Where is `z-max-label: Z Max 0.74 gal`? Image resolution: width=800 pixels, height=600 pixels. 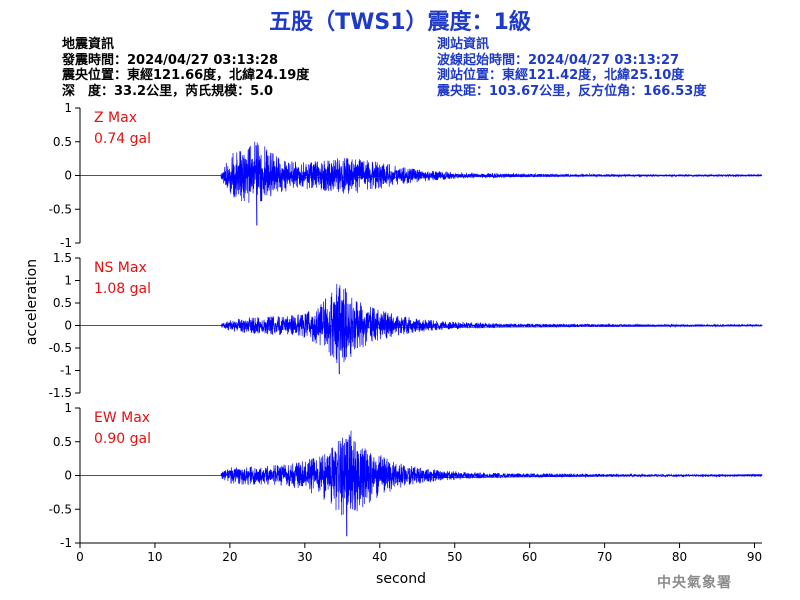 z-max-label: Z Max 0.74 gal is located at coordinates (122, 129).